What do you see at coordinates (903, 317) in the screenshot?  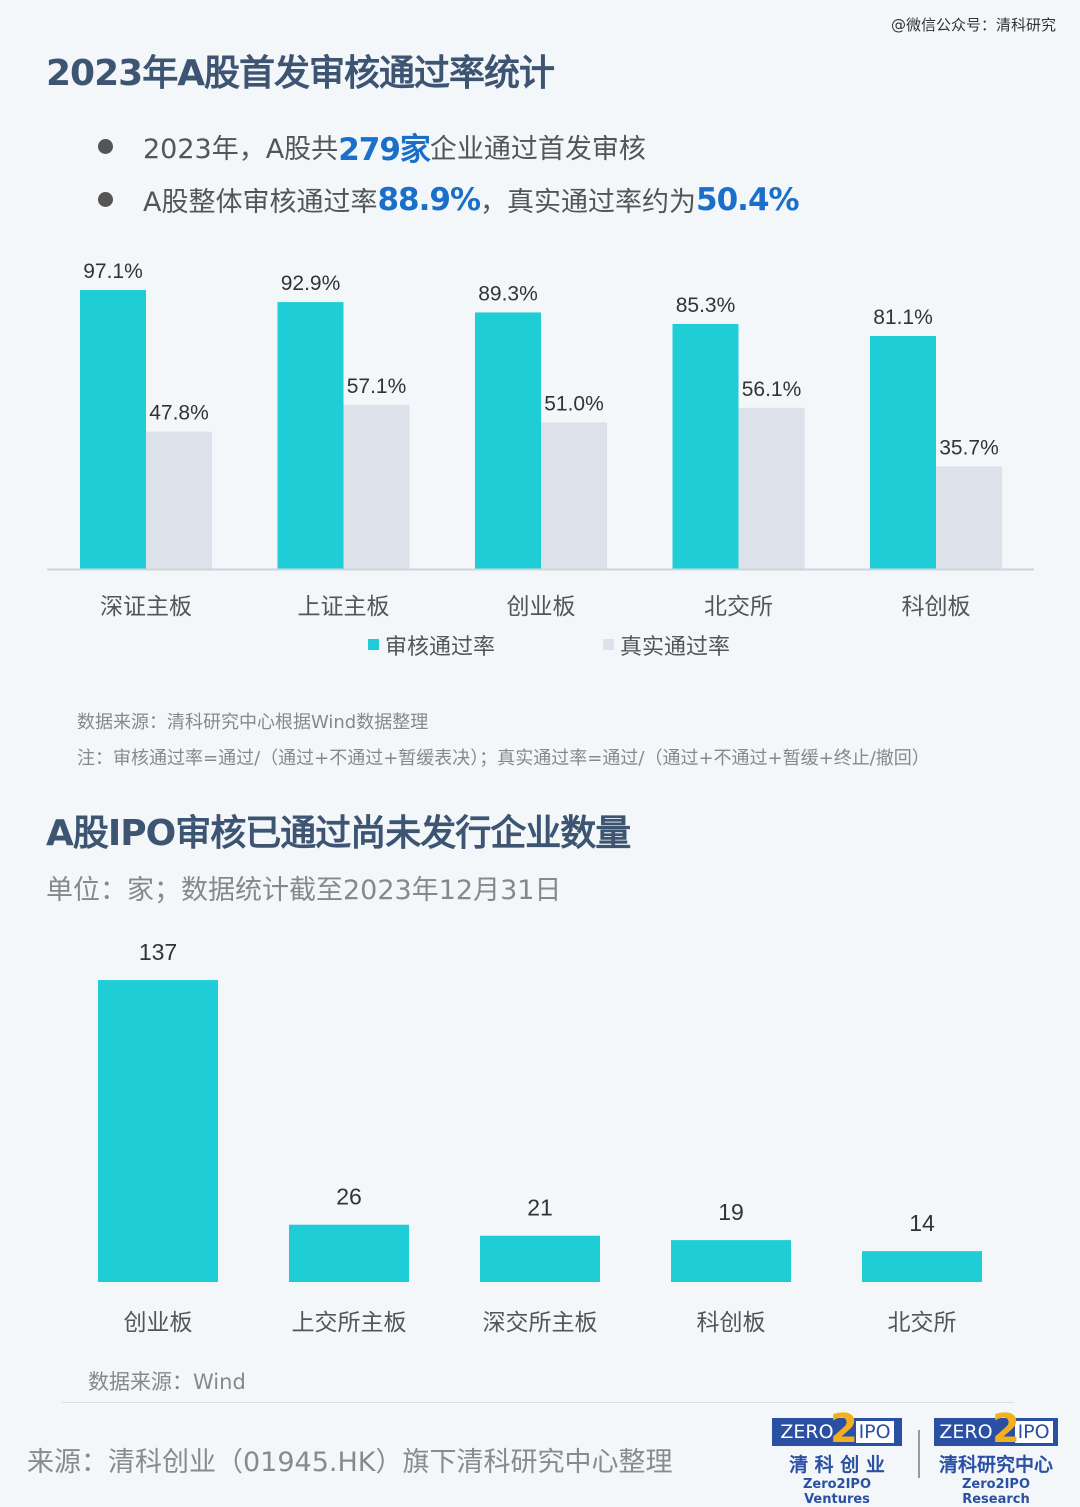 I see `data-label: 81.1%` at bounding box center [903, 317].